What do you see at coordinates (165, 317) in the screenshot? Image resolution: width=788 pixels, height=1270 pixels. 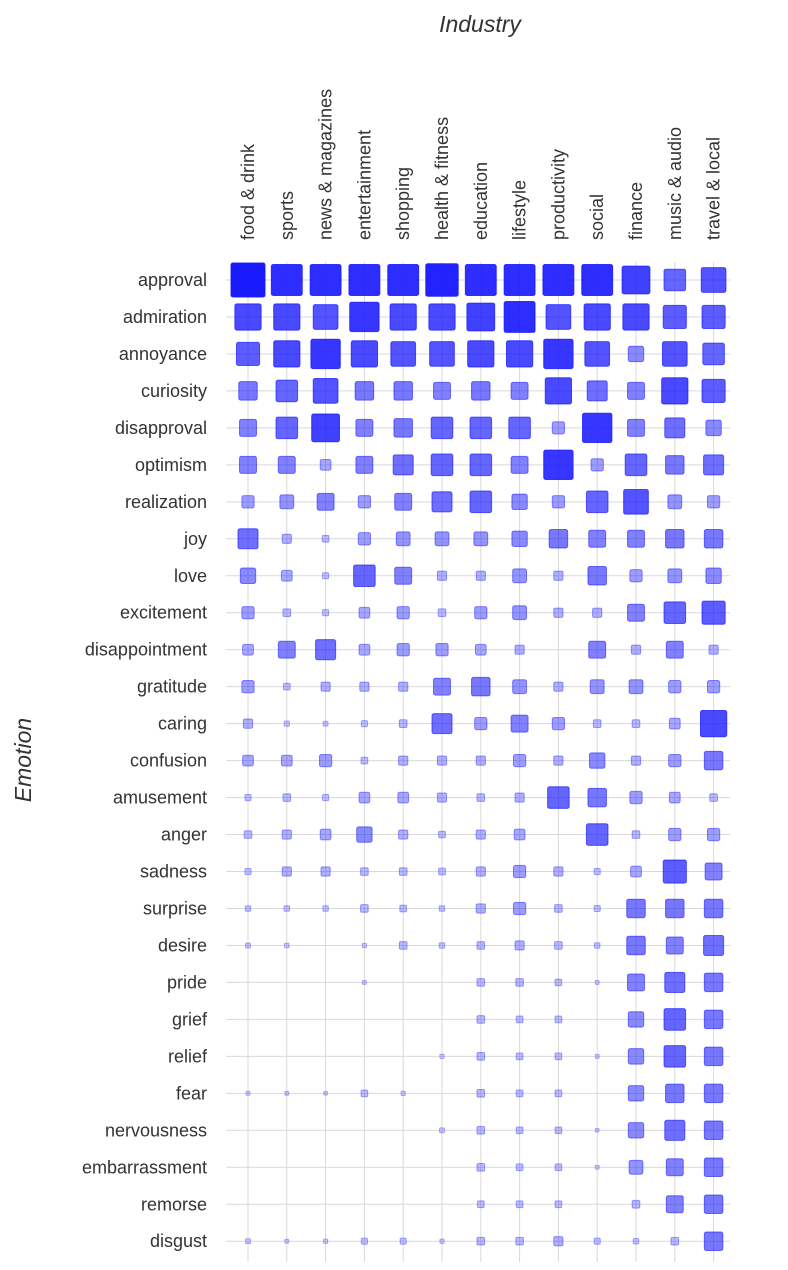 I see `y-tick-label: admiration` at bounding box center [165, 317].